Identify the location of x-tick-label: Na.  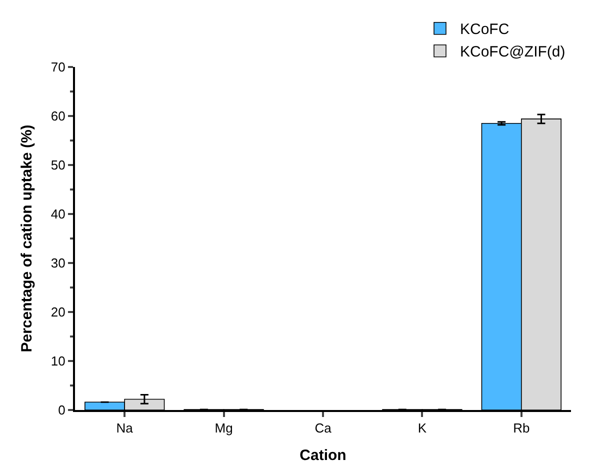
(125, 428).